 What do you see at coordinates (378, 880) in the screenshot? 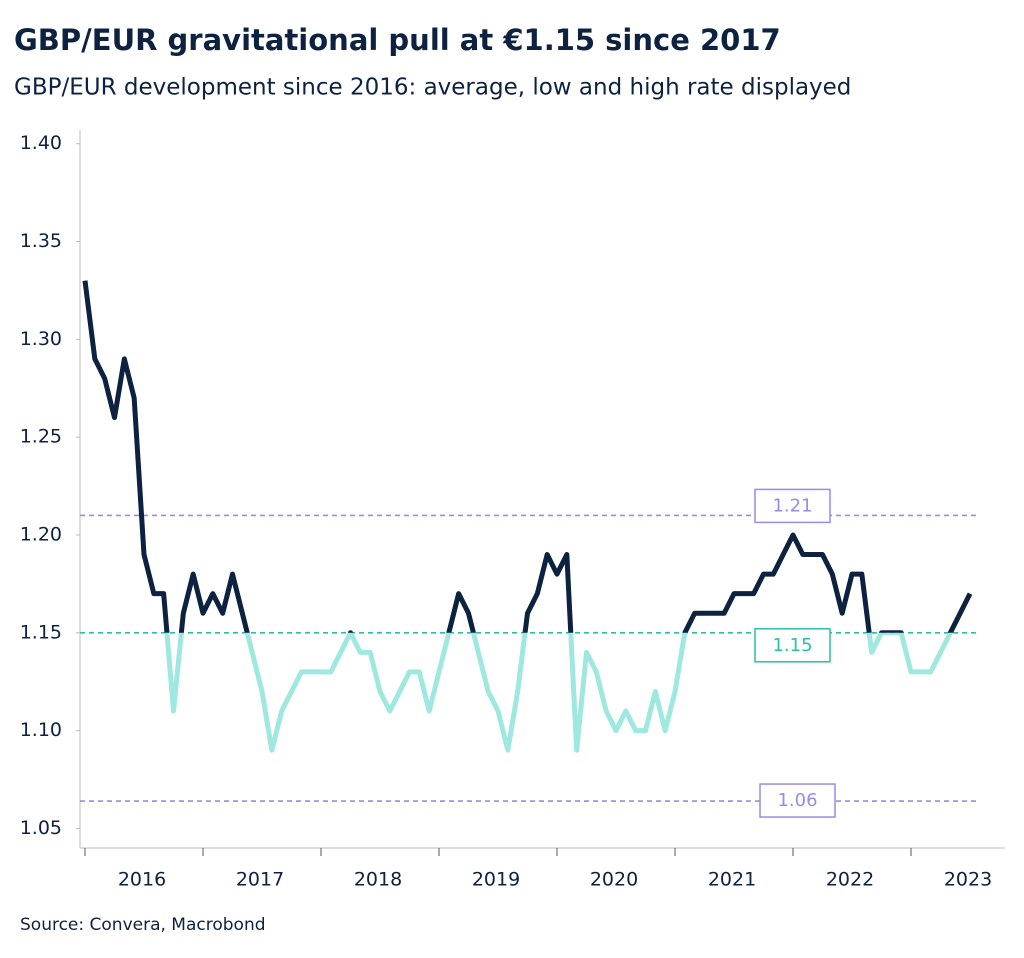
I see `x-tick-label: 2018` at bounding box center [378, 880].